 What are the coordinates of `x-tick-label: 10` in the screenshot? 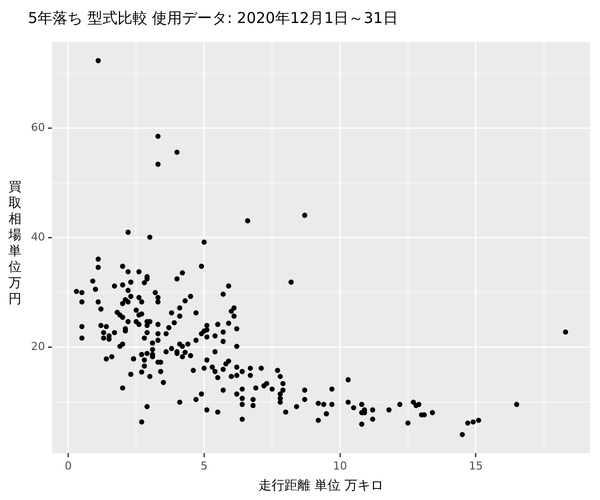 It's located at (340, 466).